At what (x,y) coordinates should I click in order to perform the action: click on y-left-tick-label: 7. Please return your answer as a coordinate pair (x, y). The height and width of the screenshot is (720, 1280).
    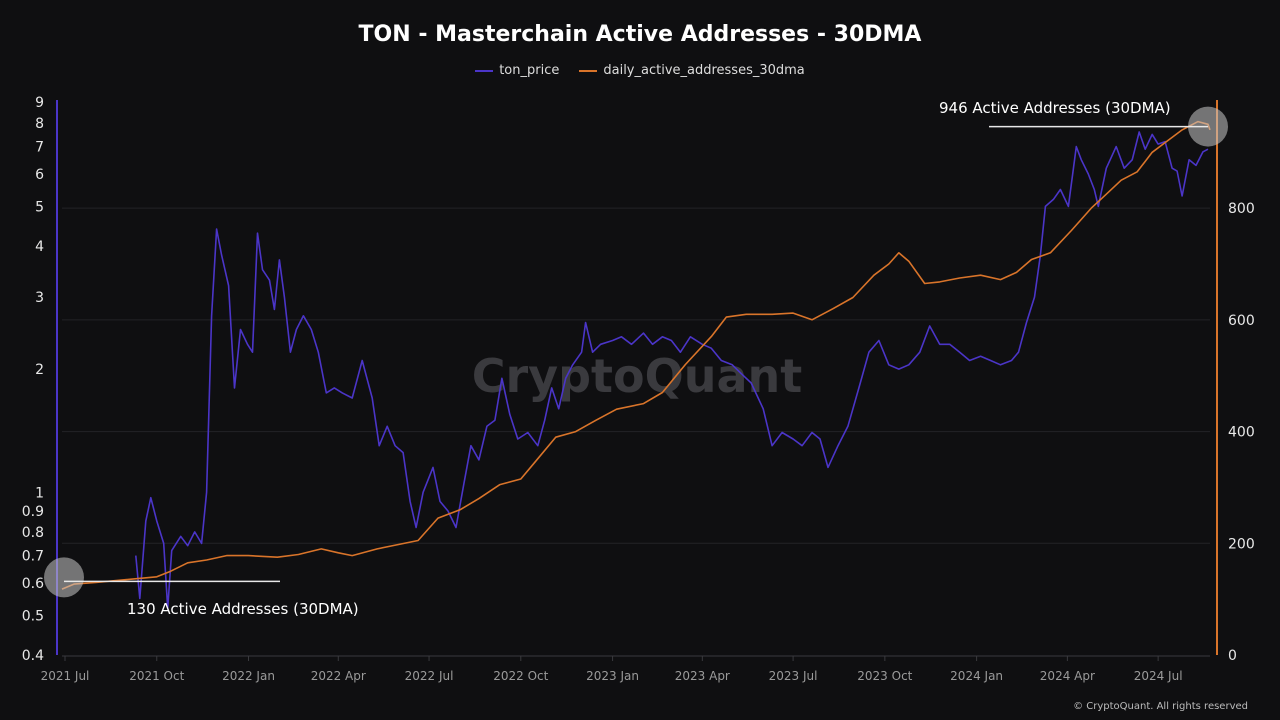
    Looking at the image, I should click on (39, 148).